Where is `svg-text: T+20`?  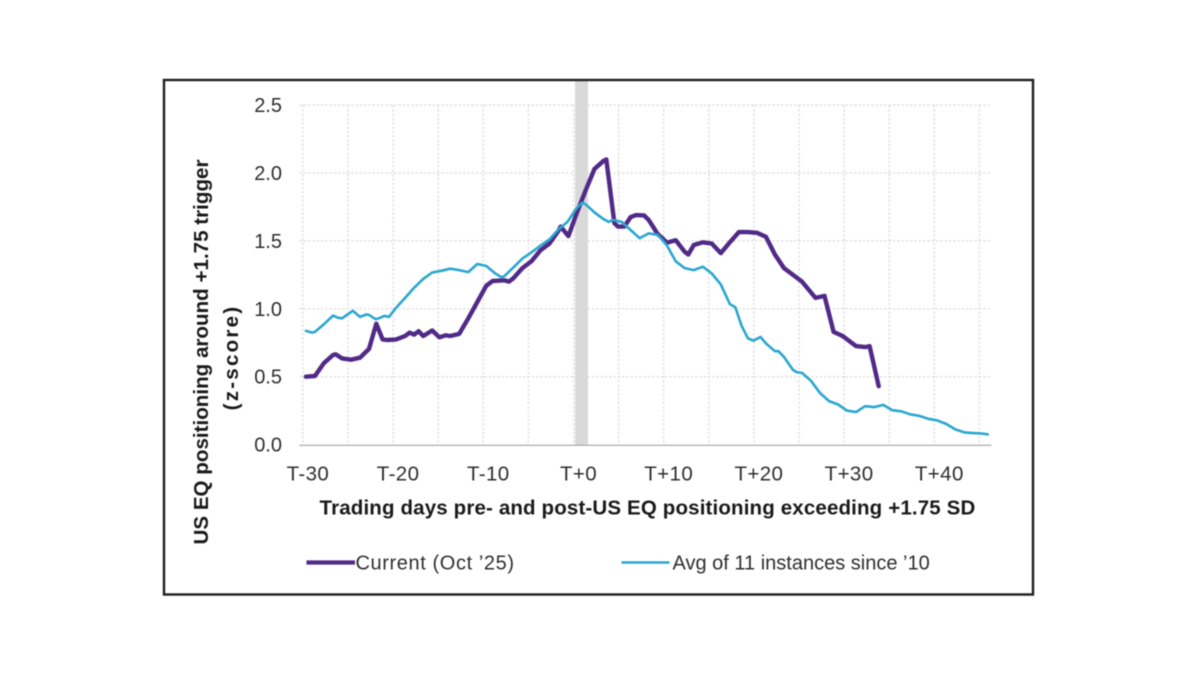
svg-text: T+20 is located at coordinates (758, 474).